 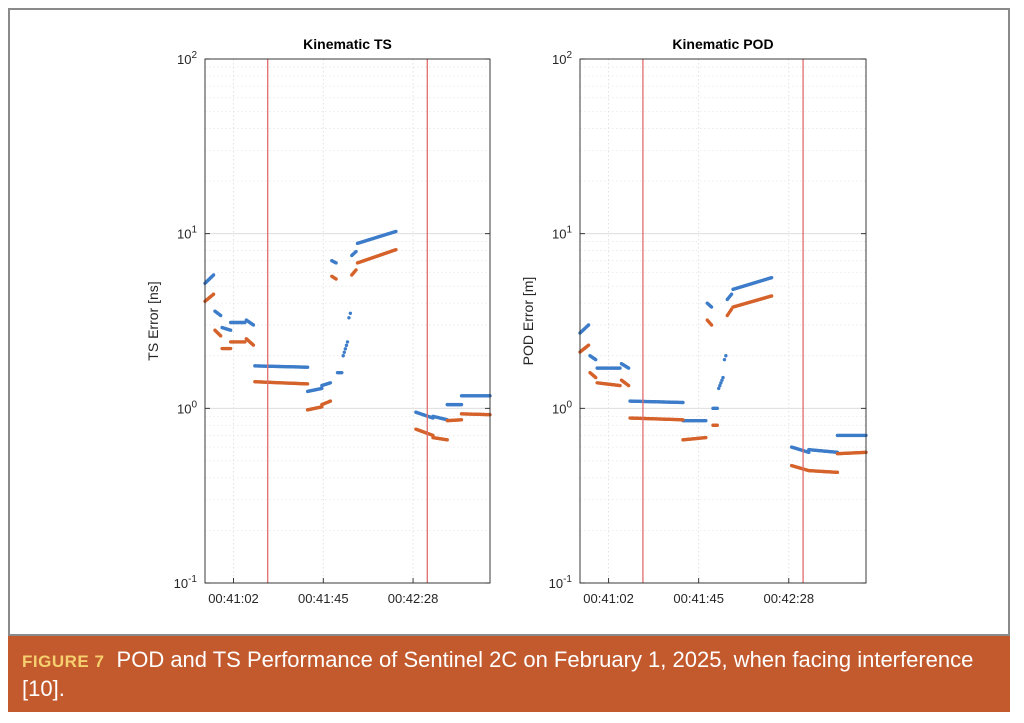 What do you see at coordinates (233, 598) in the screenshot?
I see `ts-xtick-label: 00:41:02` at bounding box center [233, 598].